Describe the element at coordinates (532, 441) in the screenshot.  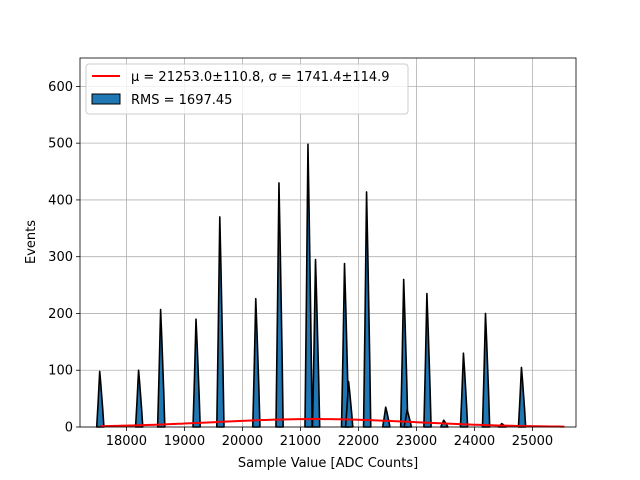
I see `x-tick-label: 25000` at that location.